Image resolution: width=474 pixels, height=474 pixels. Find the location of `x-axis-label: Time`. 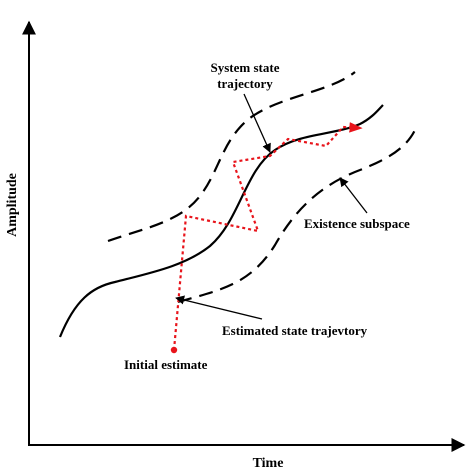

x-axis-label: Time is located at coordinates (268, 463).